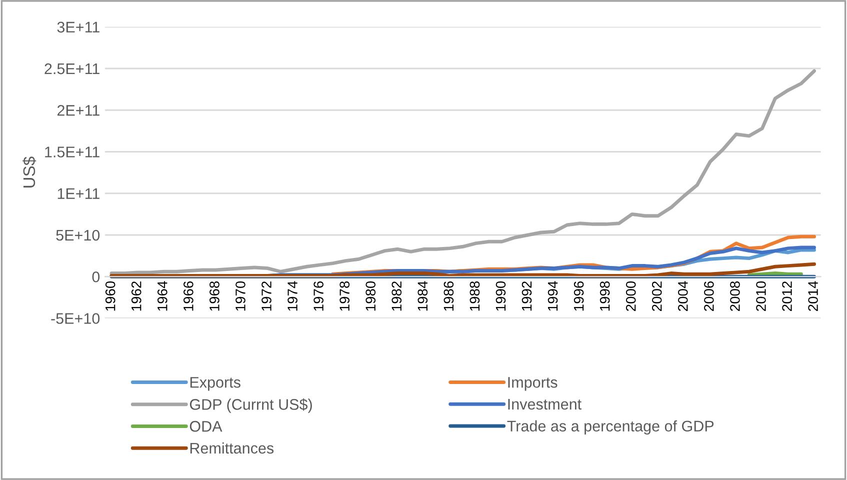  I want to click on x-tick-label: 1994, so click(553, 296).